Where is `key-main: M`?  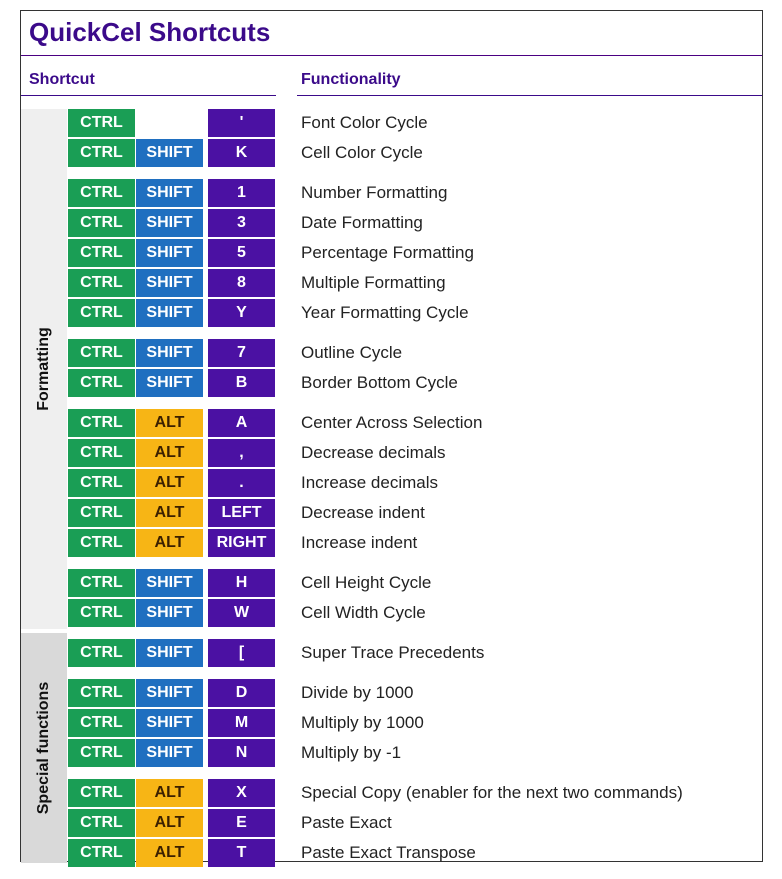
key-main: M is located at coordinates (241, 723).